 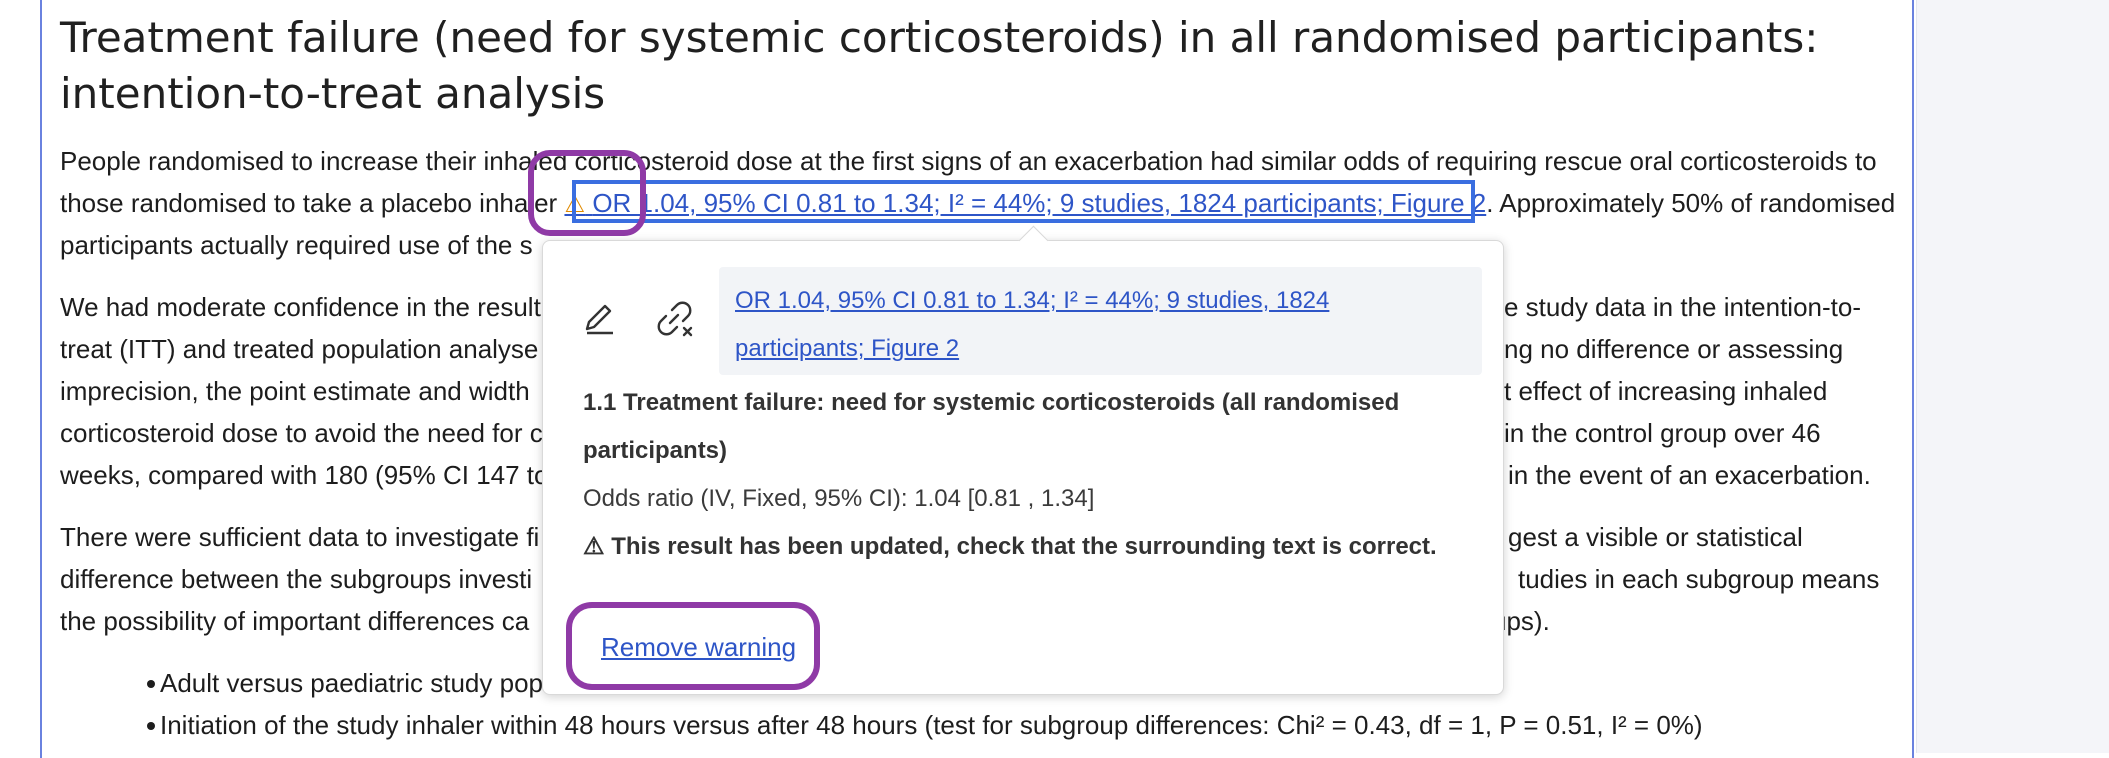 I want to click on list-item: Adult versus paediatric study popu, so click(x=881, y=683).